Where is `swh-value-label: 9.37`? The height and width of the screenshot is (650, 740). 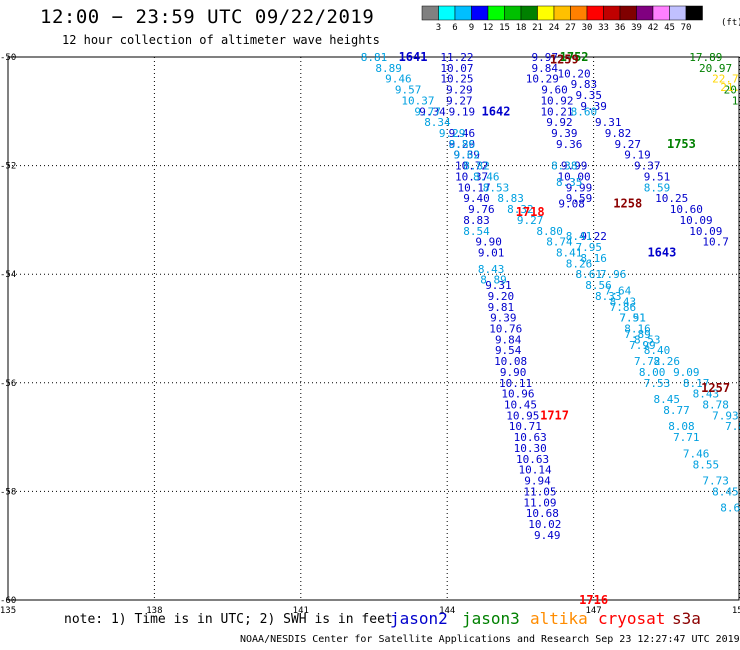
swh-value-label: 9.37 is located at coordinates (647, 166).